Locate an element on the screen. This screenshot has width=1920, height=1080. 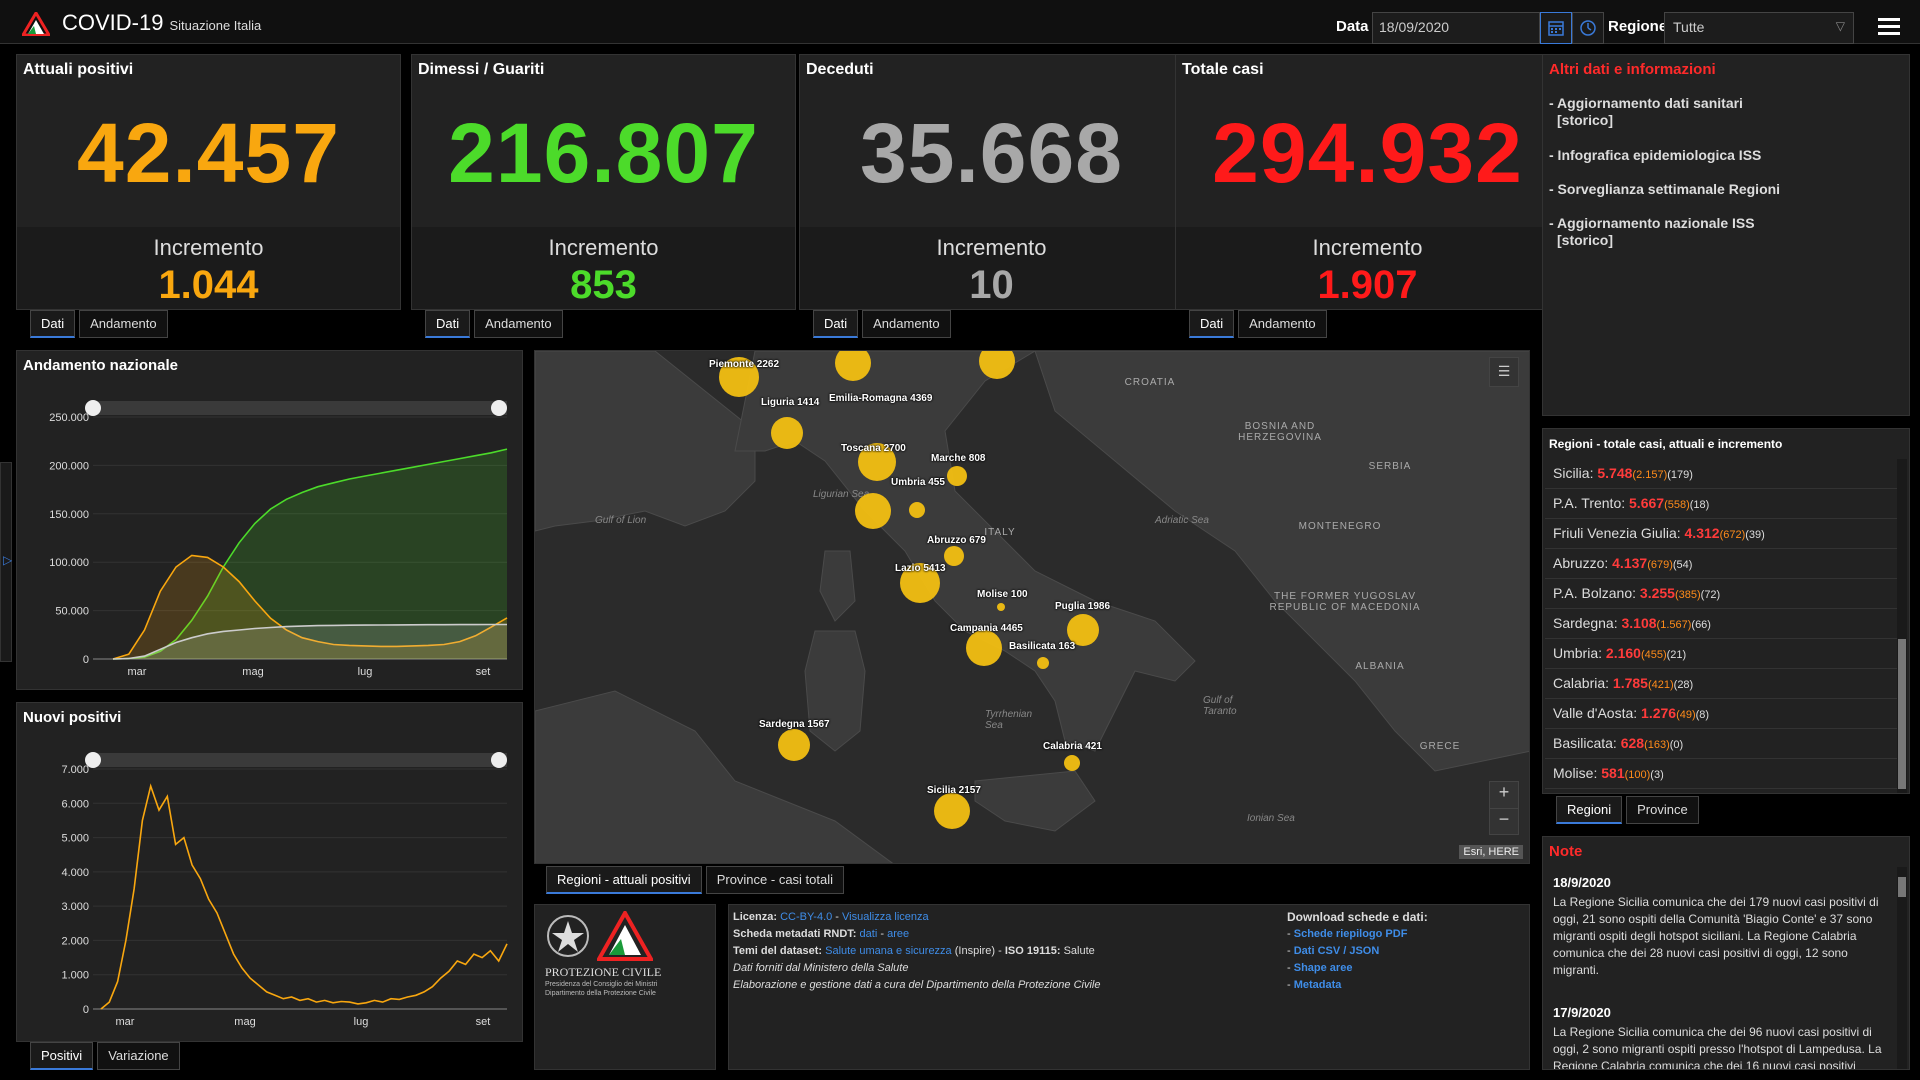
region-row: Molise: 581(100)(3) is located at coordinates (1721, 774).